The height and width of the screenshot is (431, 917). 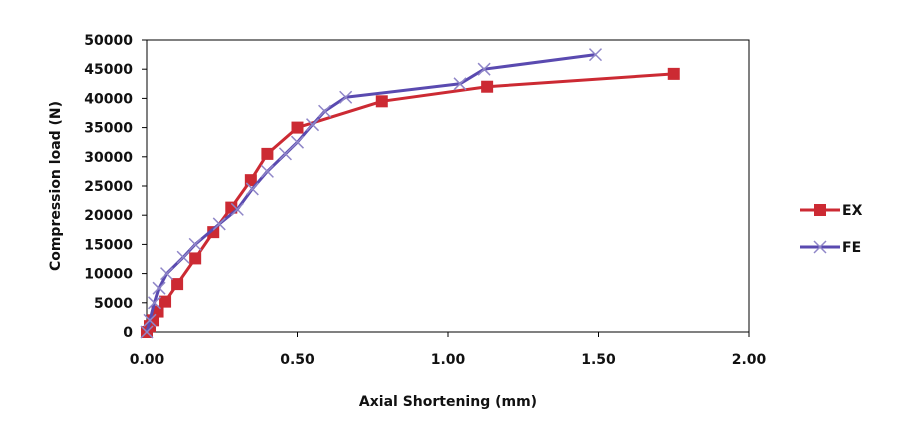 I want to click on y-tick-label: 15000, so click(x=108, y=245).